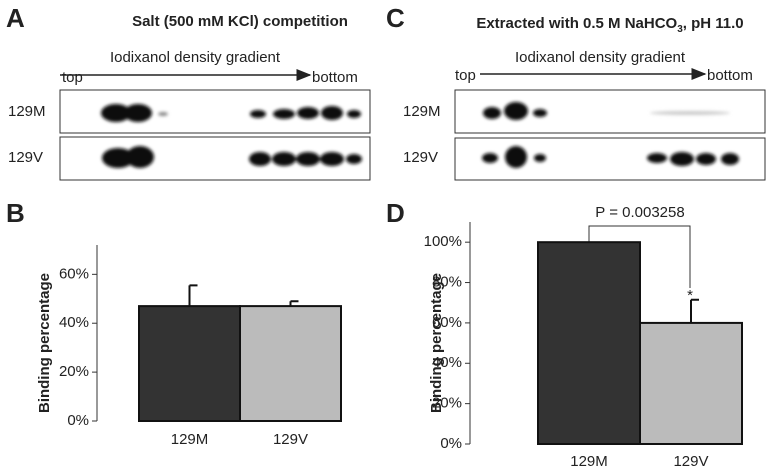  What do you see at coordinates (639, 212) in the screenshot?
I see `annotation: P = 0.003258` at bounding box center [639, 212].